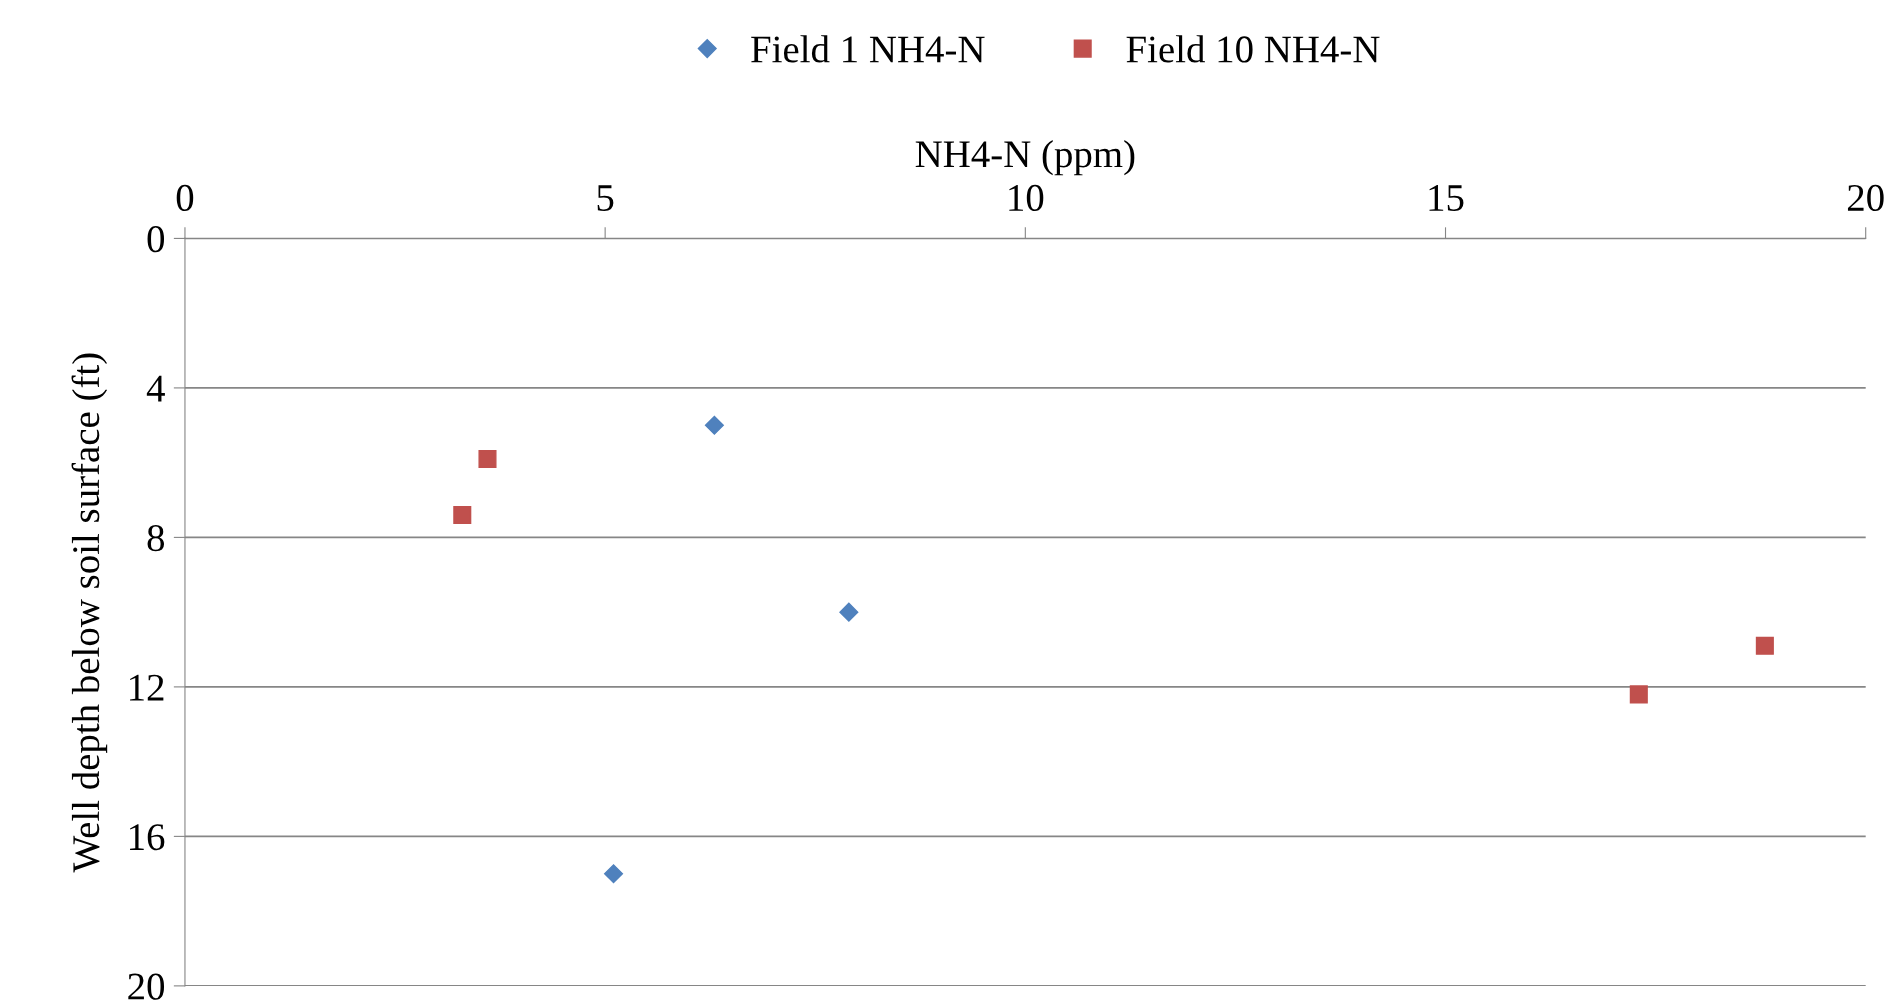 The height and width of the screenshot is (1006, 1897). What do you see at coordinates (1025, 158) in the screenshot?
I see `x-axis-title: NH4-N (ppm)` at bounding box center [1025, 158].